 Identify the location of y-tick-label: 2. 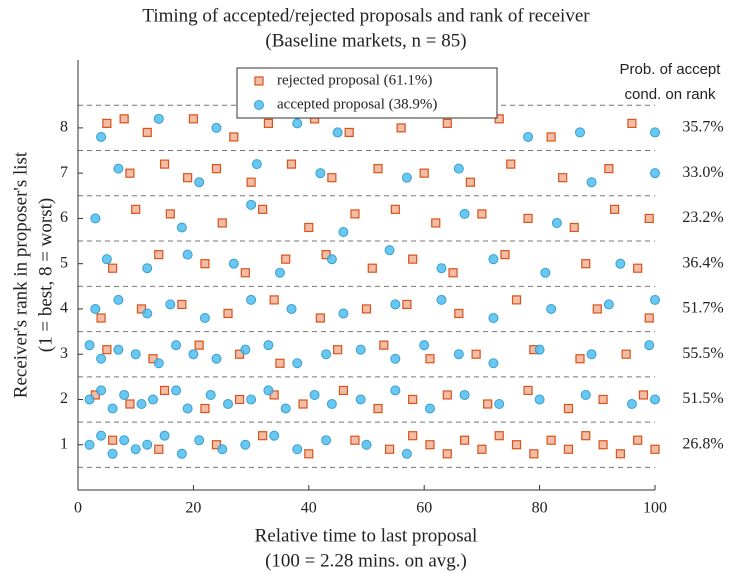
(64, 398).